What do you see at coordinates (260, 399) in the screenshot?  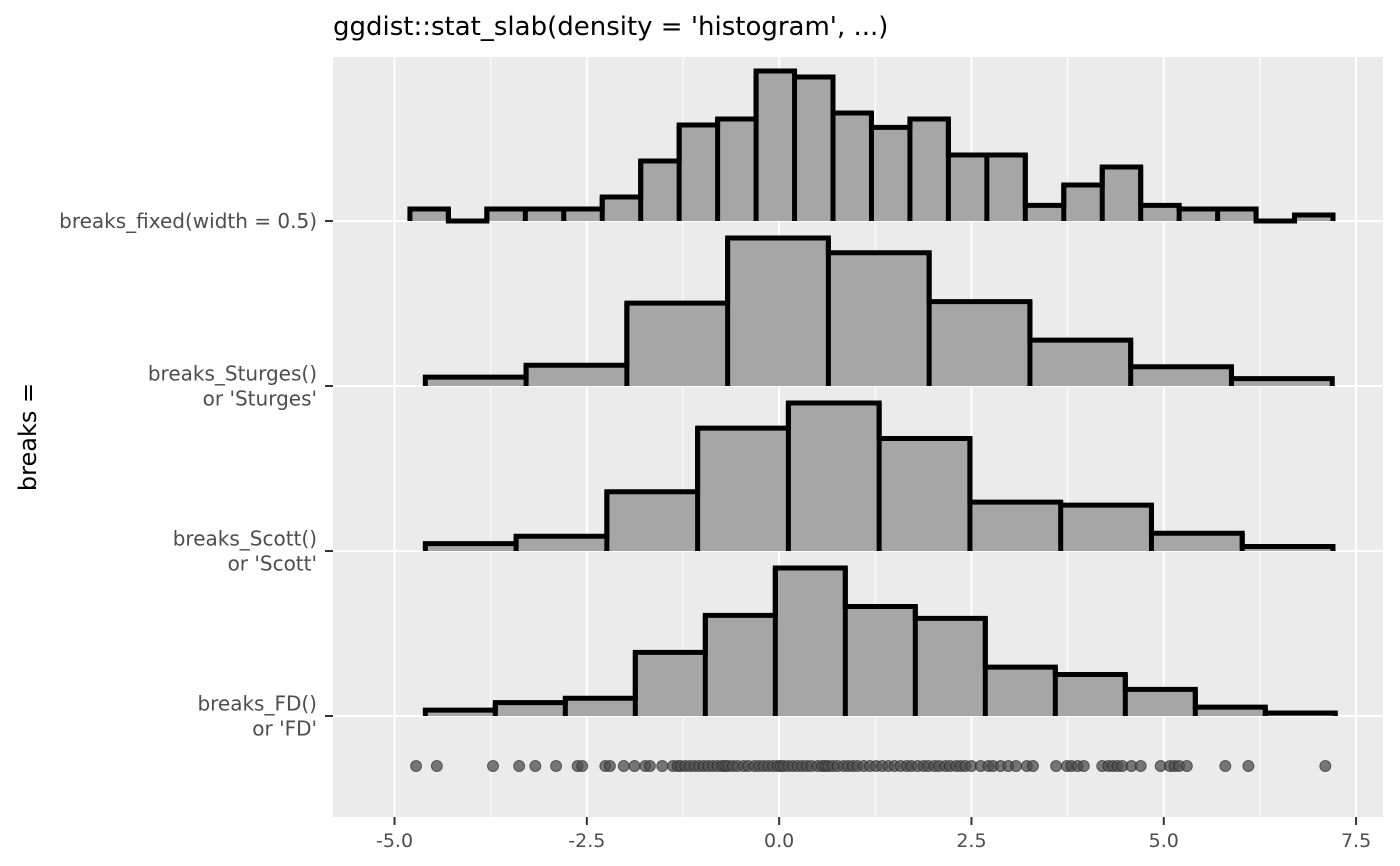 I see `category-label-1-1: or 'Sturges'` at bounding box center [260, 399].